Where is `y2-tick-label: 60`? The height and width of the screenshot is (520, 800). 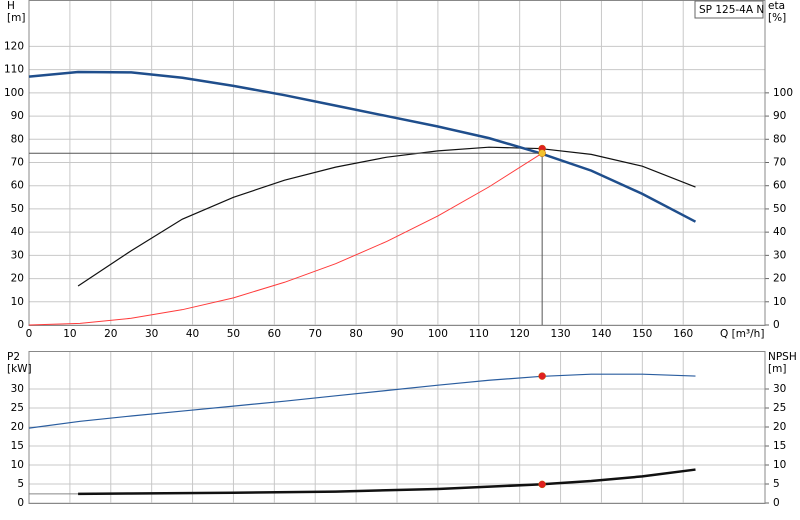
y2-tick-label: 60 is located at coordinates (779, 186).